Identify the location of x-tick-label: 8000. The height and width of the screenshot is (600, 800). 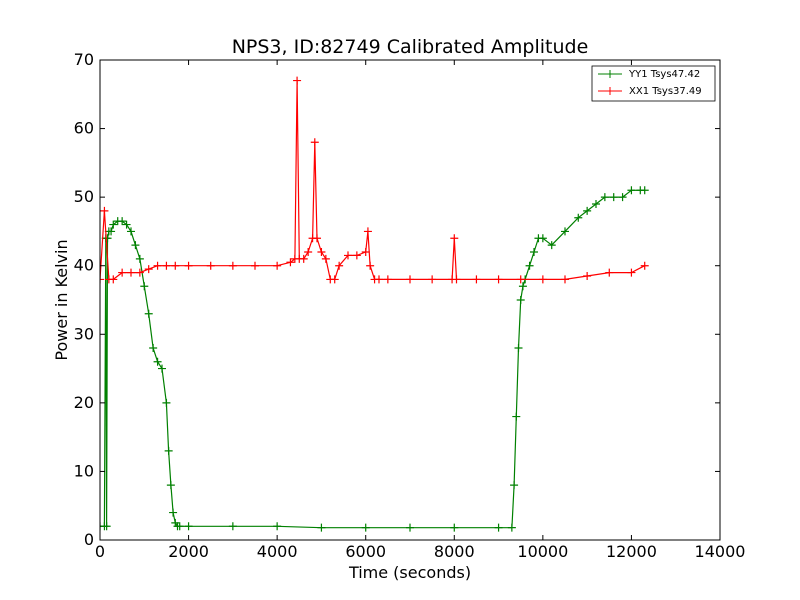
(454, 551).